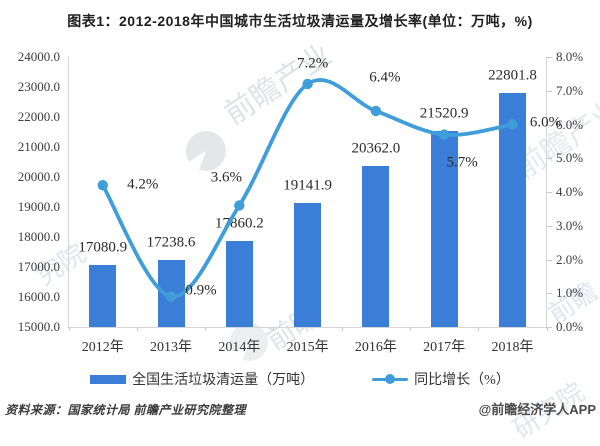 The width and height of the screenshot is (600, 446). I want to click on brand-credit: @前瞻经济学人APP, so click(537, 409).